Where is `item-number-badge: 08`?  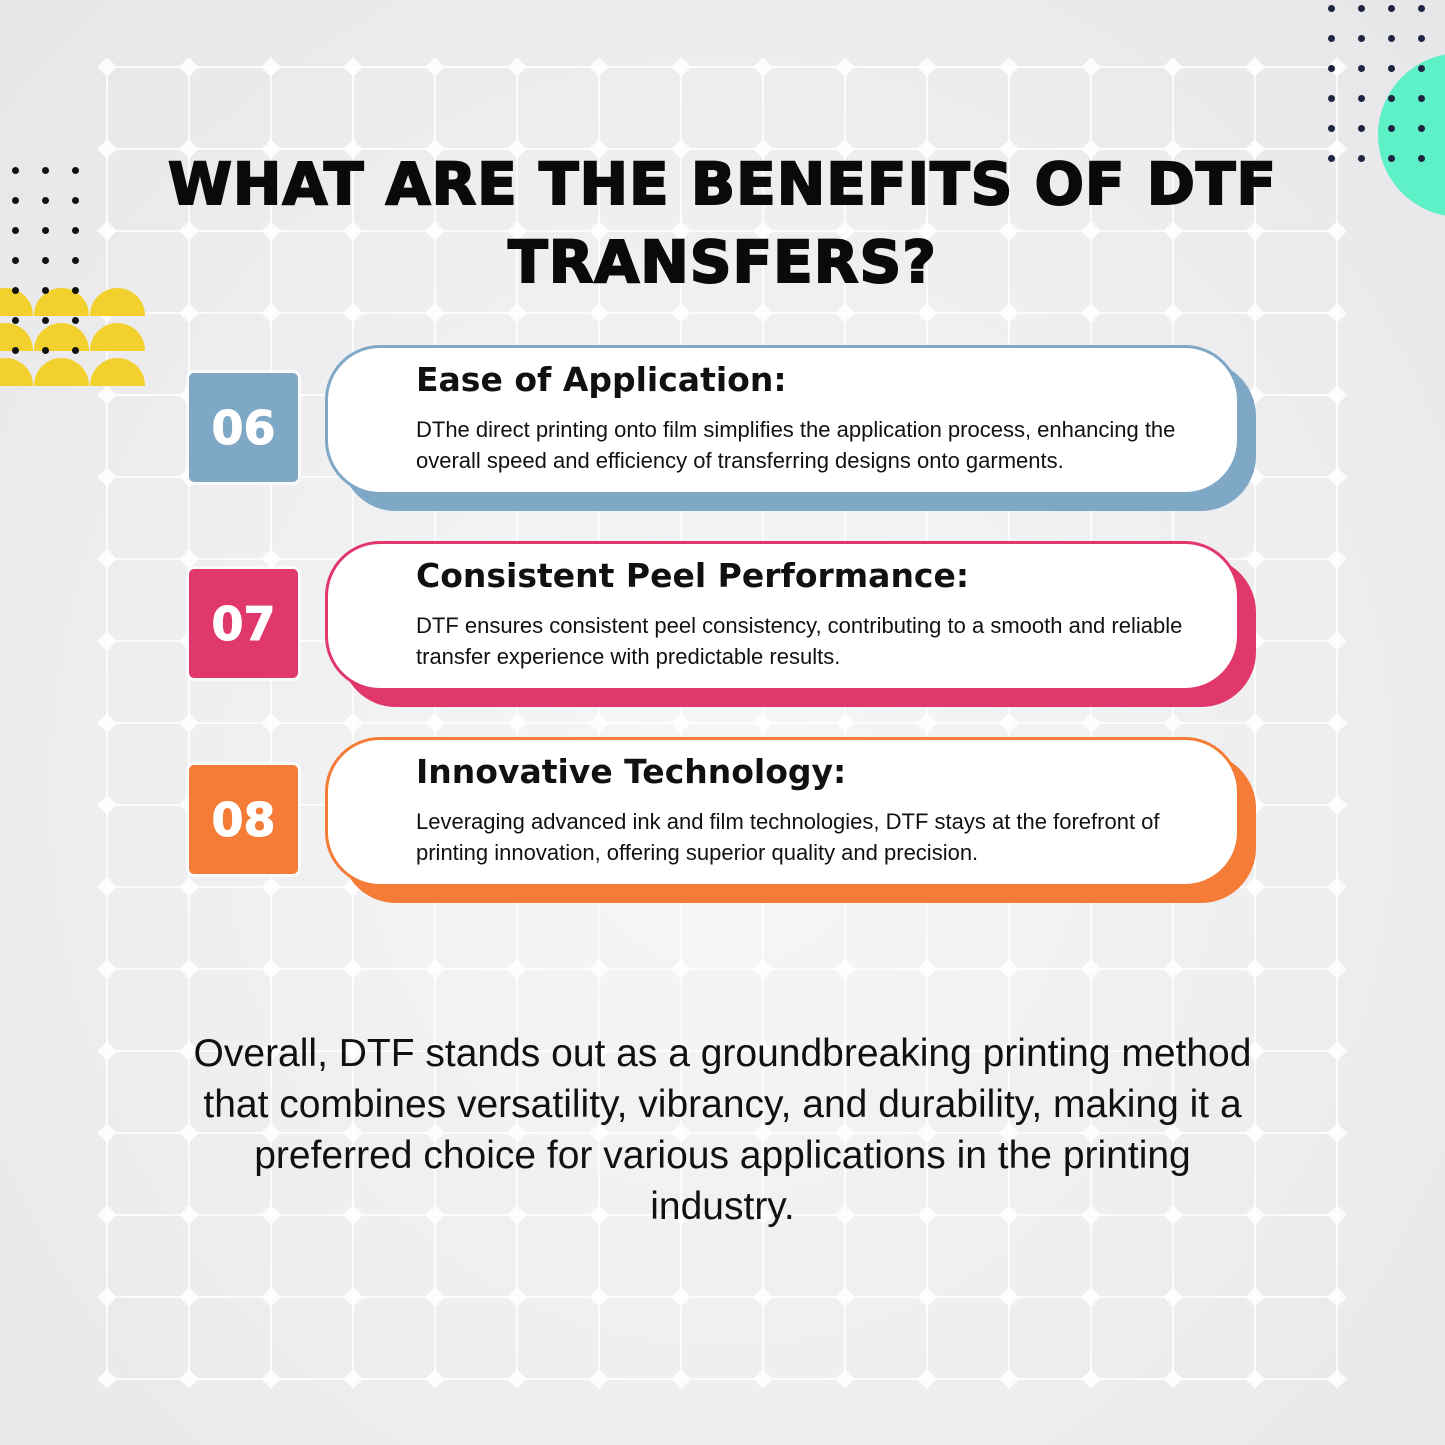
item-number-badge: 08 is located at coordinates (243, 819).